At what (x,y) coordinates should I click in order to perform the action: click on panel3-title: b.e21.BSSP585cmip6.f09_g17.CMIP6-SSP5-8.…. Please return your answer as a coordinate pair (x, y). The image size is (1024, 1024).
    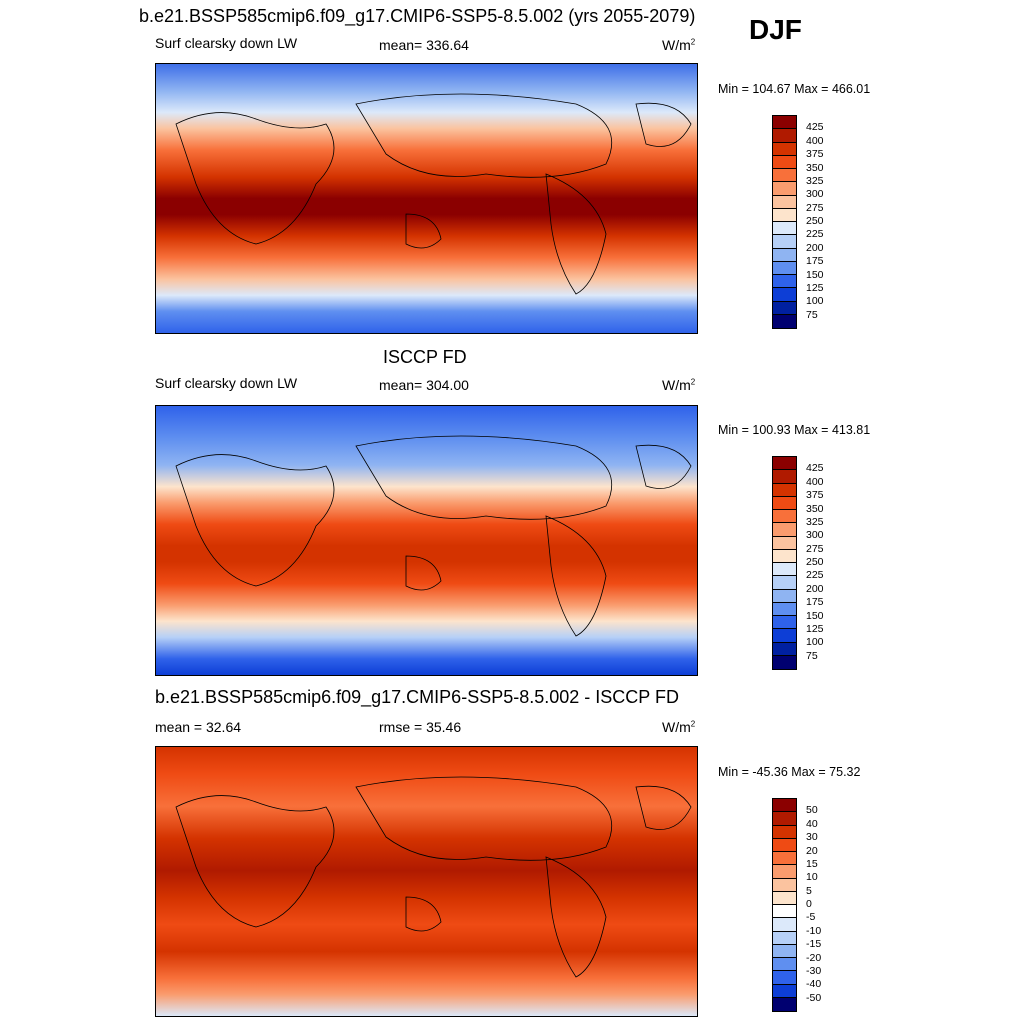
    Looking at the image, I should click on (417, 697).